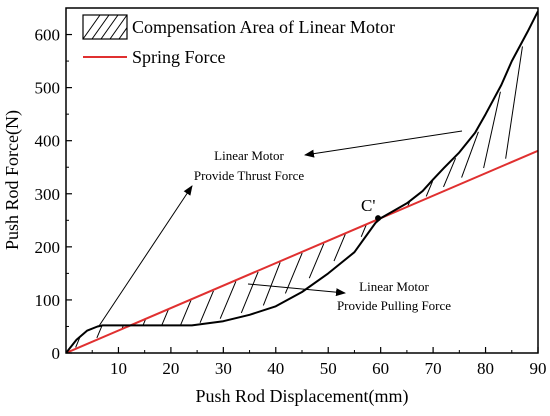 The image size is (550, 416). I want to click on x-tick-label: 10, so click(118, 368).